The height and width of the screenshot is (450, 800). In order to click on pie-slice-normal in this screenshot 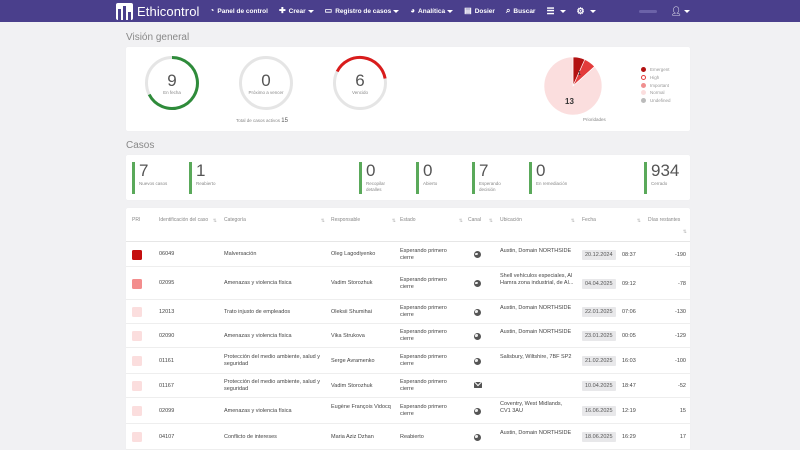, I will do `click(573, 86)`.